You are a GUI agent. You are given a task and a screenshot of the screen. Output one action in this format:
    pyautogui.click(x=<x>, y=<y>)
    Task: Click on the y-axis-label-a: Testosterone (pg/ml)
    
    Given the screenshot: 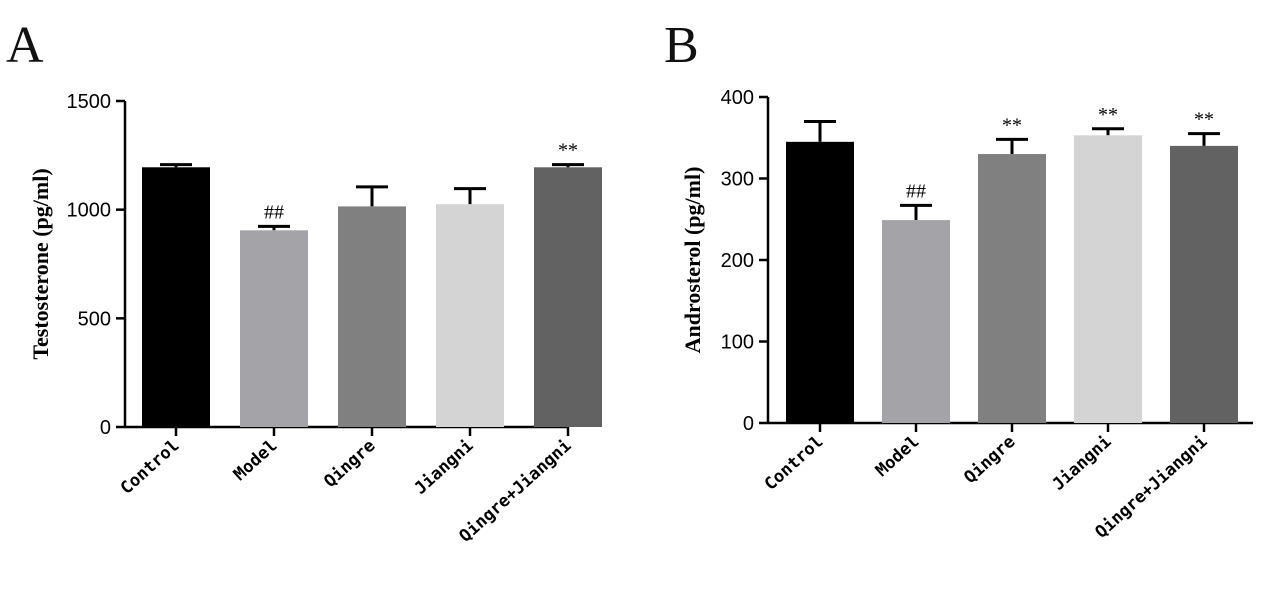 What is the action you would take?
    pyautogui.click(x=40, y=263)
    